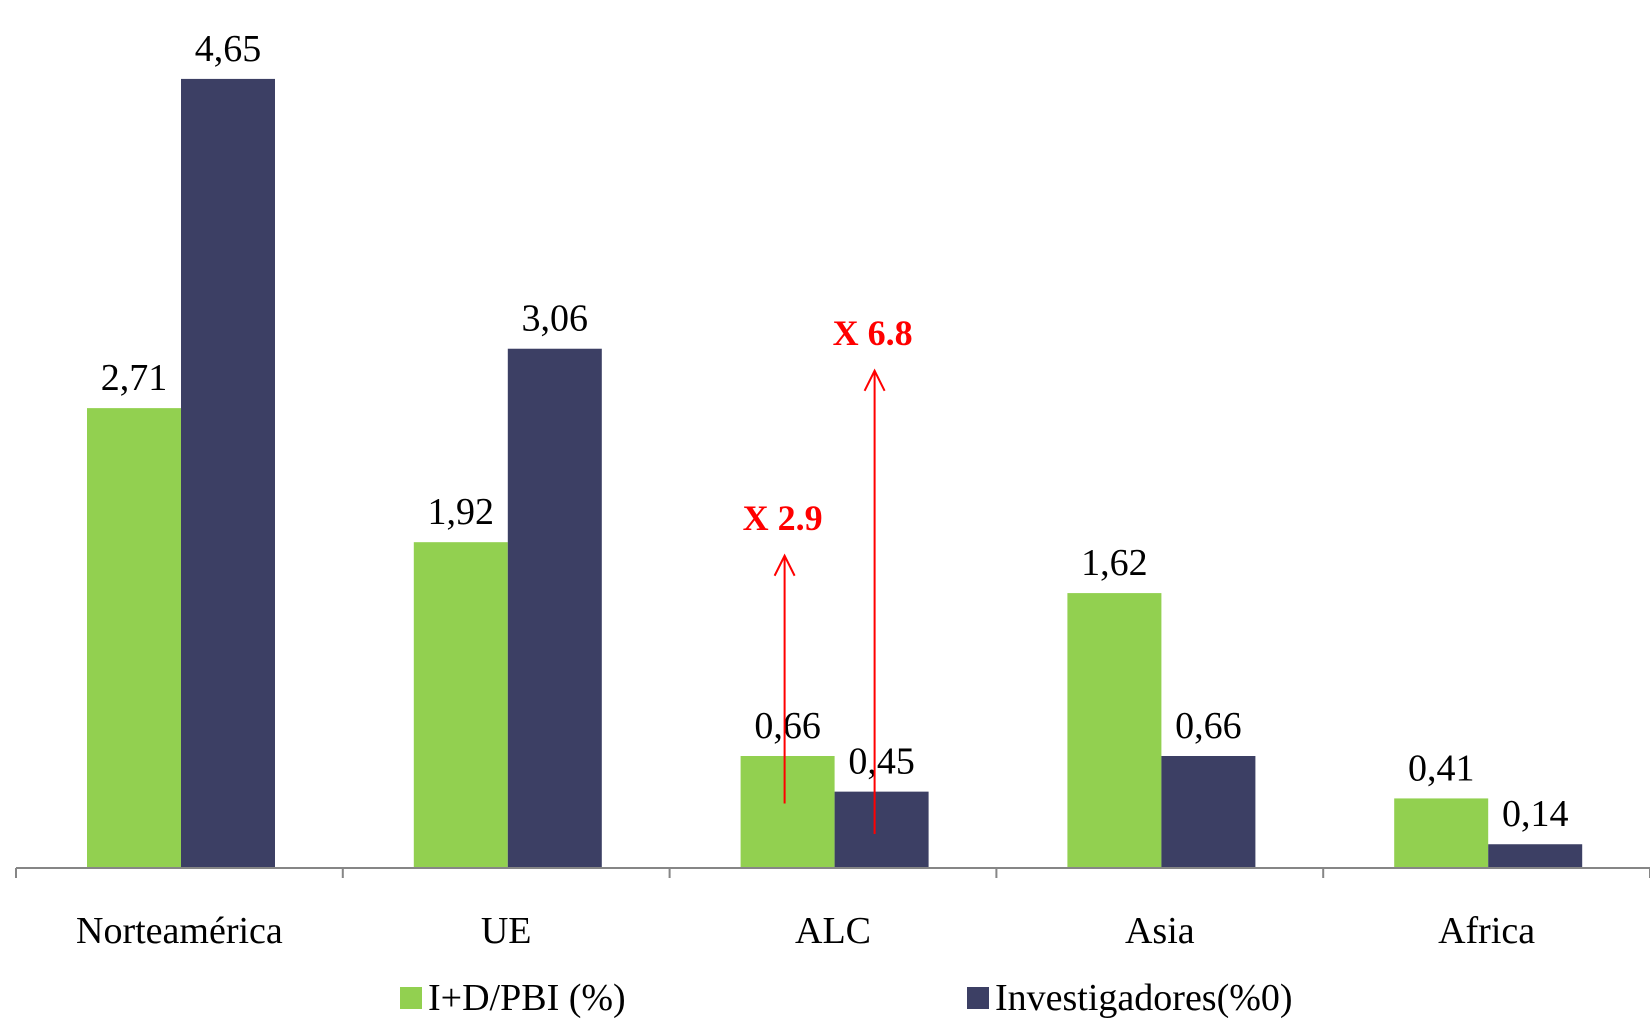  I want to click on category-label-norteamerica: Norteamérica, so click(179, 931).